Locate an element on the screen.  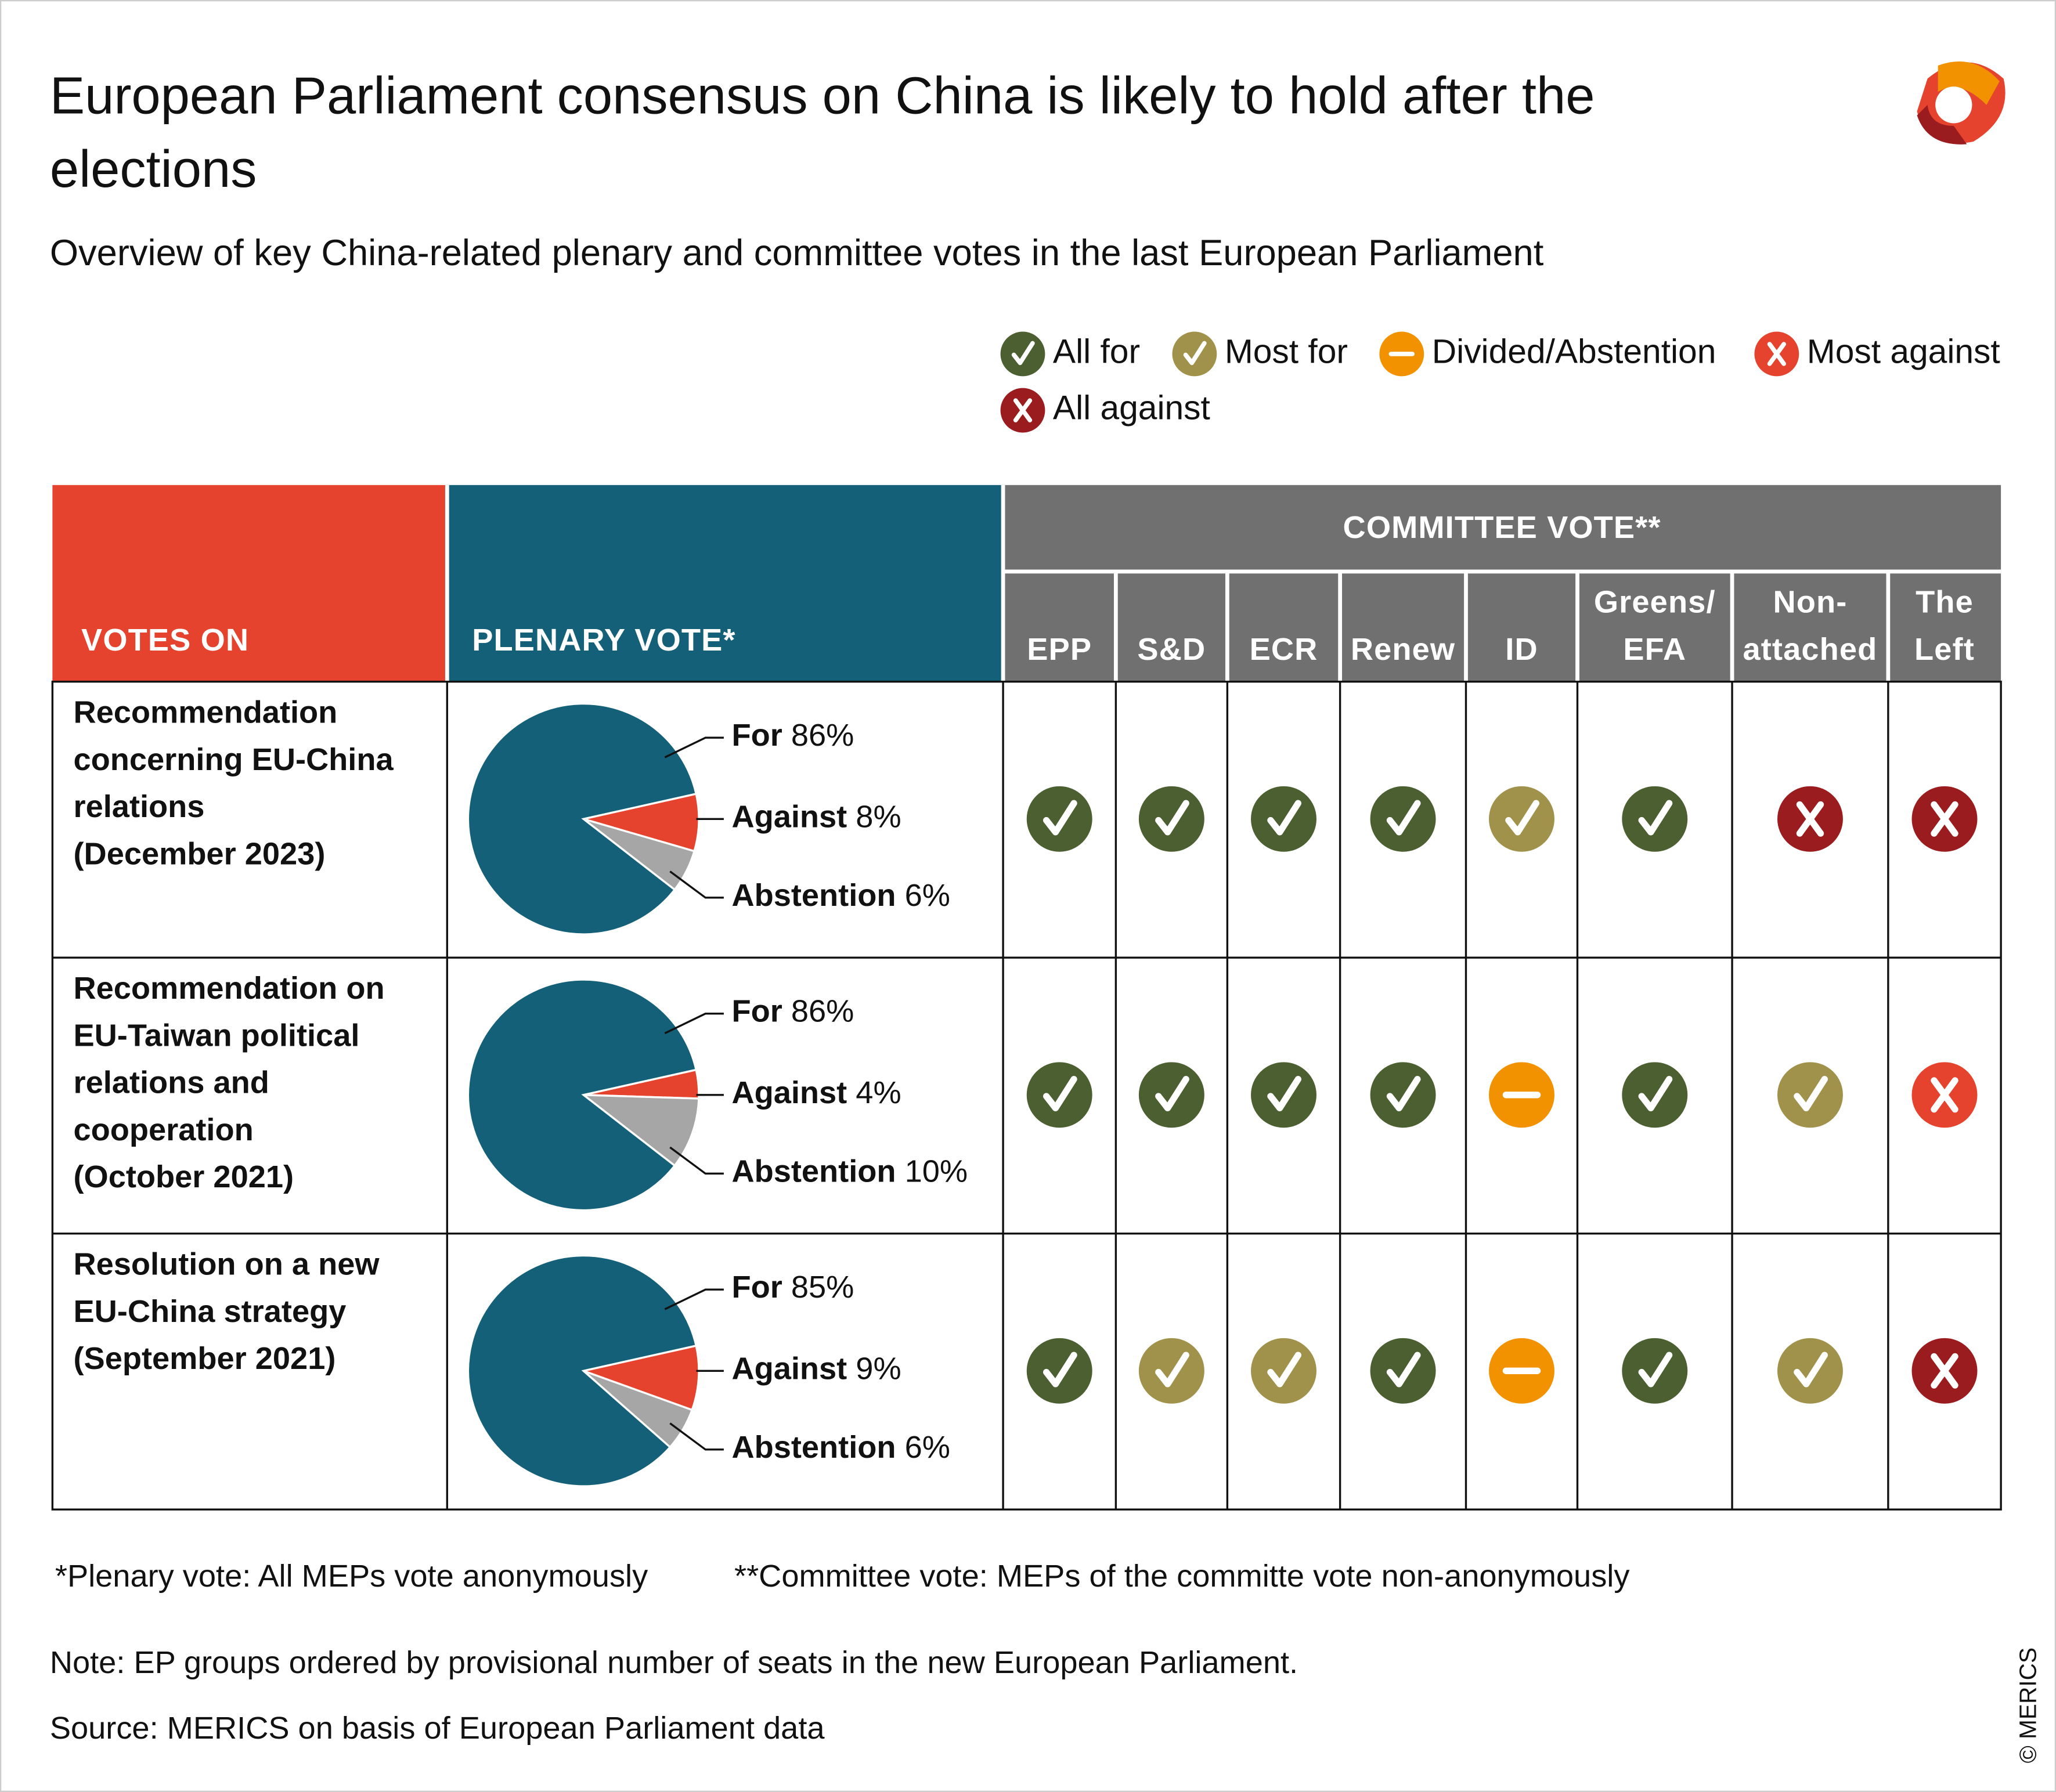
header-label: COMMITTEE VOTE** is located at coordinates (1502, 527).